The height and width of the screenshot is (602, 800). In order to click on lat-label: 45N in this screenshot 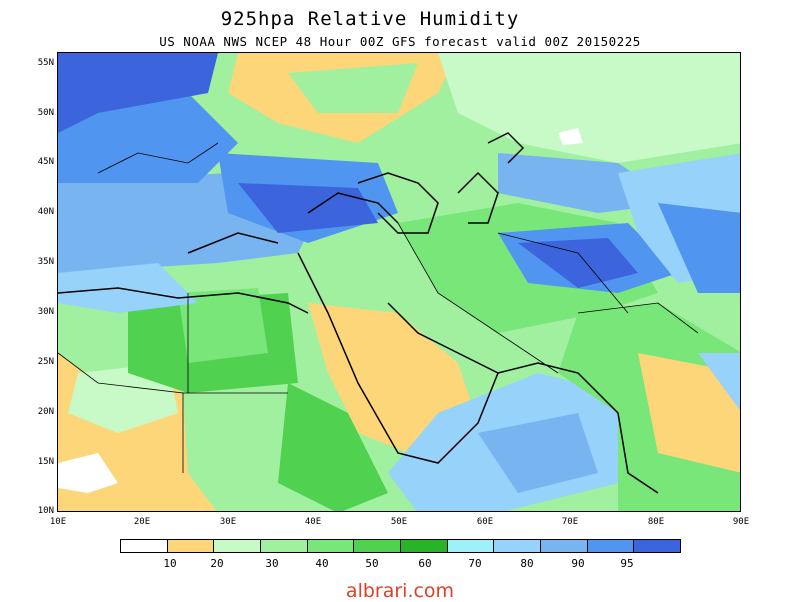, I will do `click(45, 162)`.